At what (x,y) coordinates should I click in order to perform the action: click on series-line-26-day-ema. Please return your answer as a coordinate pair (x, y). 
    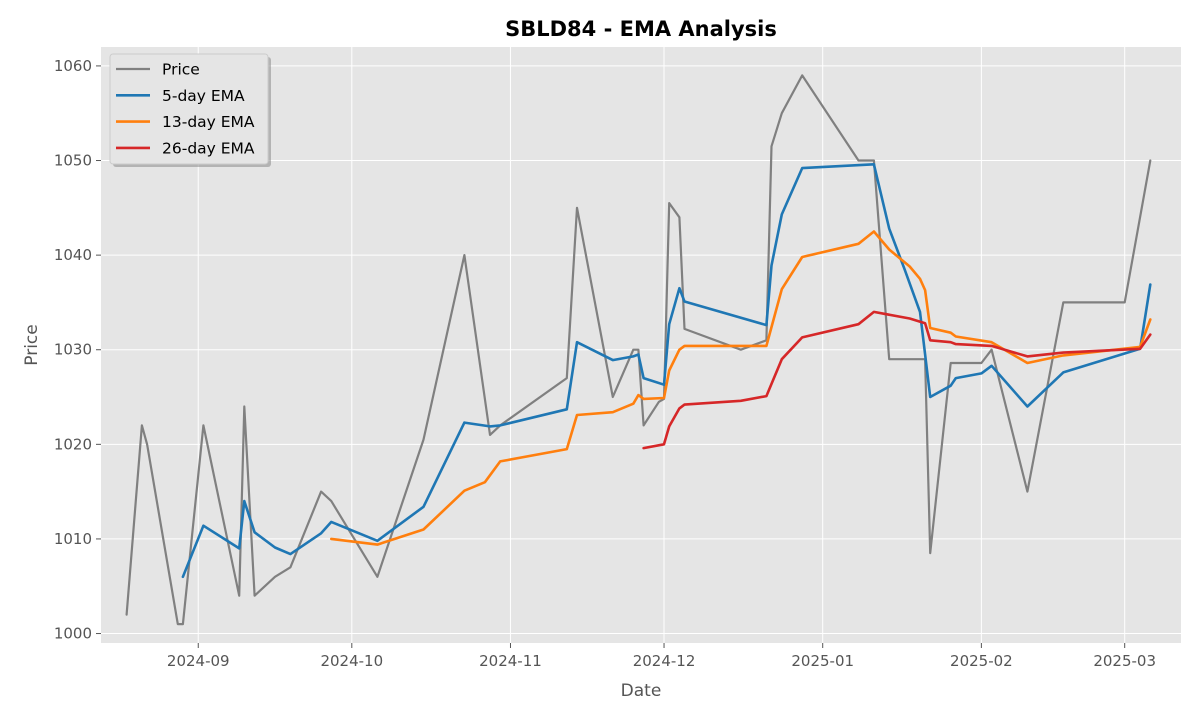
    Looking at the image, I should click on (897, 380).